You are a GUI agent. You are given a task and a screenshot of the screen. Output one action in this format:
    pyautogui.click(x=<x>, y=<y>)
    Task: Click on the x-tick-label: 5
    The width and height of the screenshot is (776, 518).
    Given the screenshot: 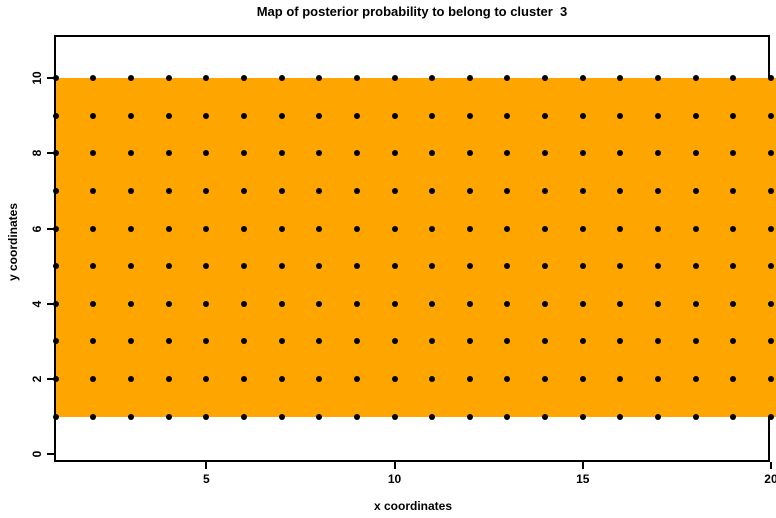 What is the action you would take?
    pyautogui.click(x=206, y=479)
    